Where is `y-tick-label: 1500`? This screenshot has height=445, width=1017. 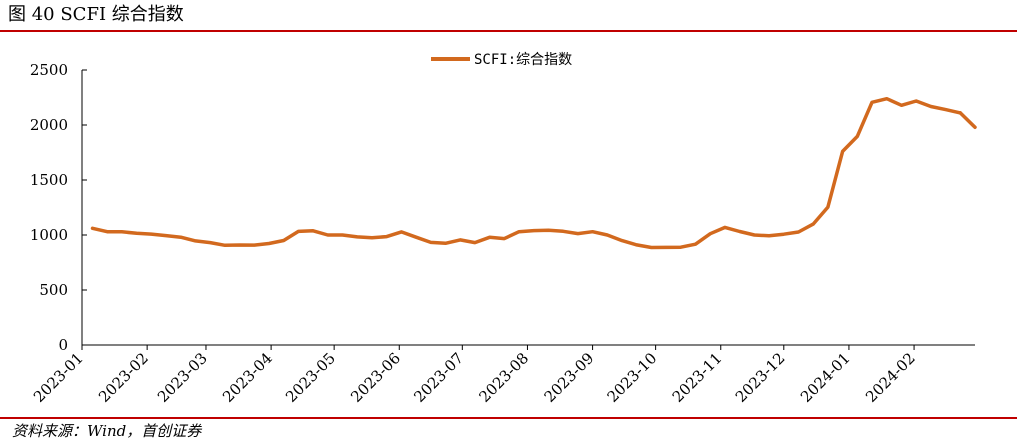
y-tick-label: 1500 is located at coordinates (49, 180).